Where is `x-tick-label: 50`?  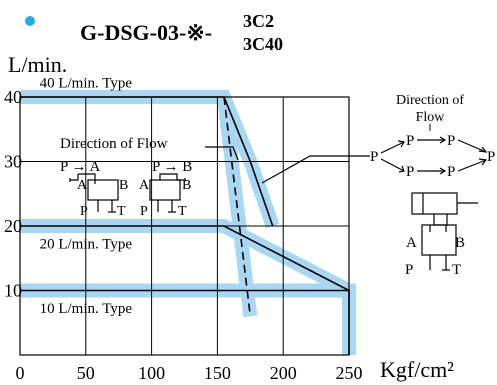 x-tick-label: 50 is located at coordinates (86, 373).